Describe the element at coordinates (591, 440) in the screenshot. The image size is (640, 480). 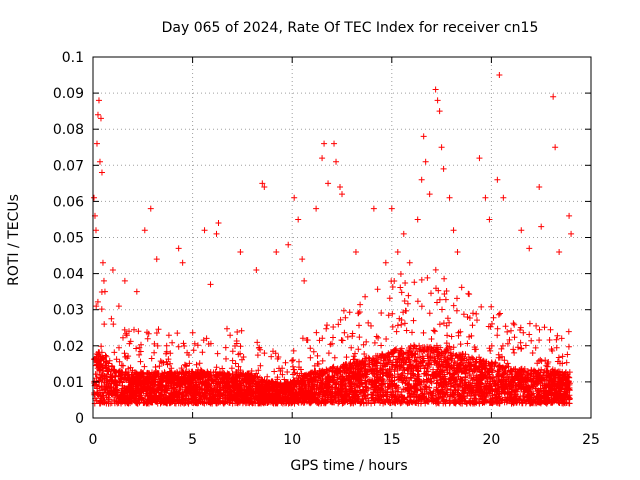
I see `x-tick-label: 25` at that location.